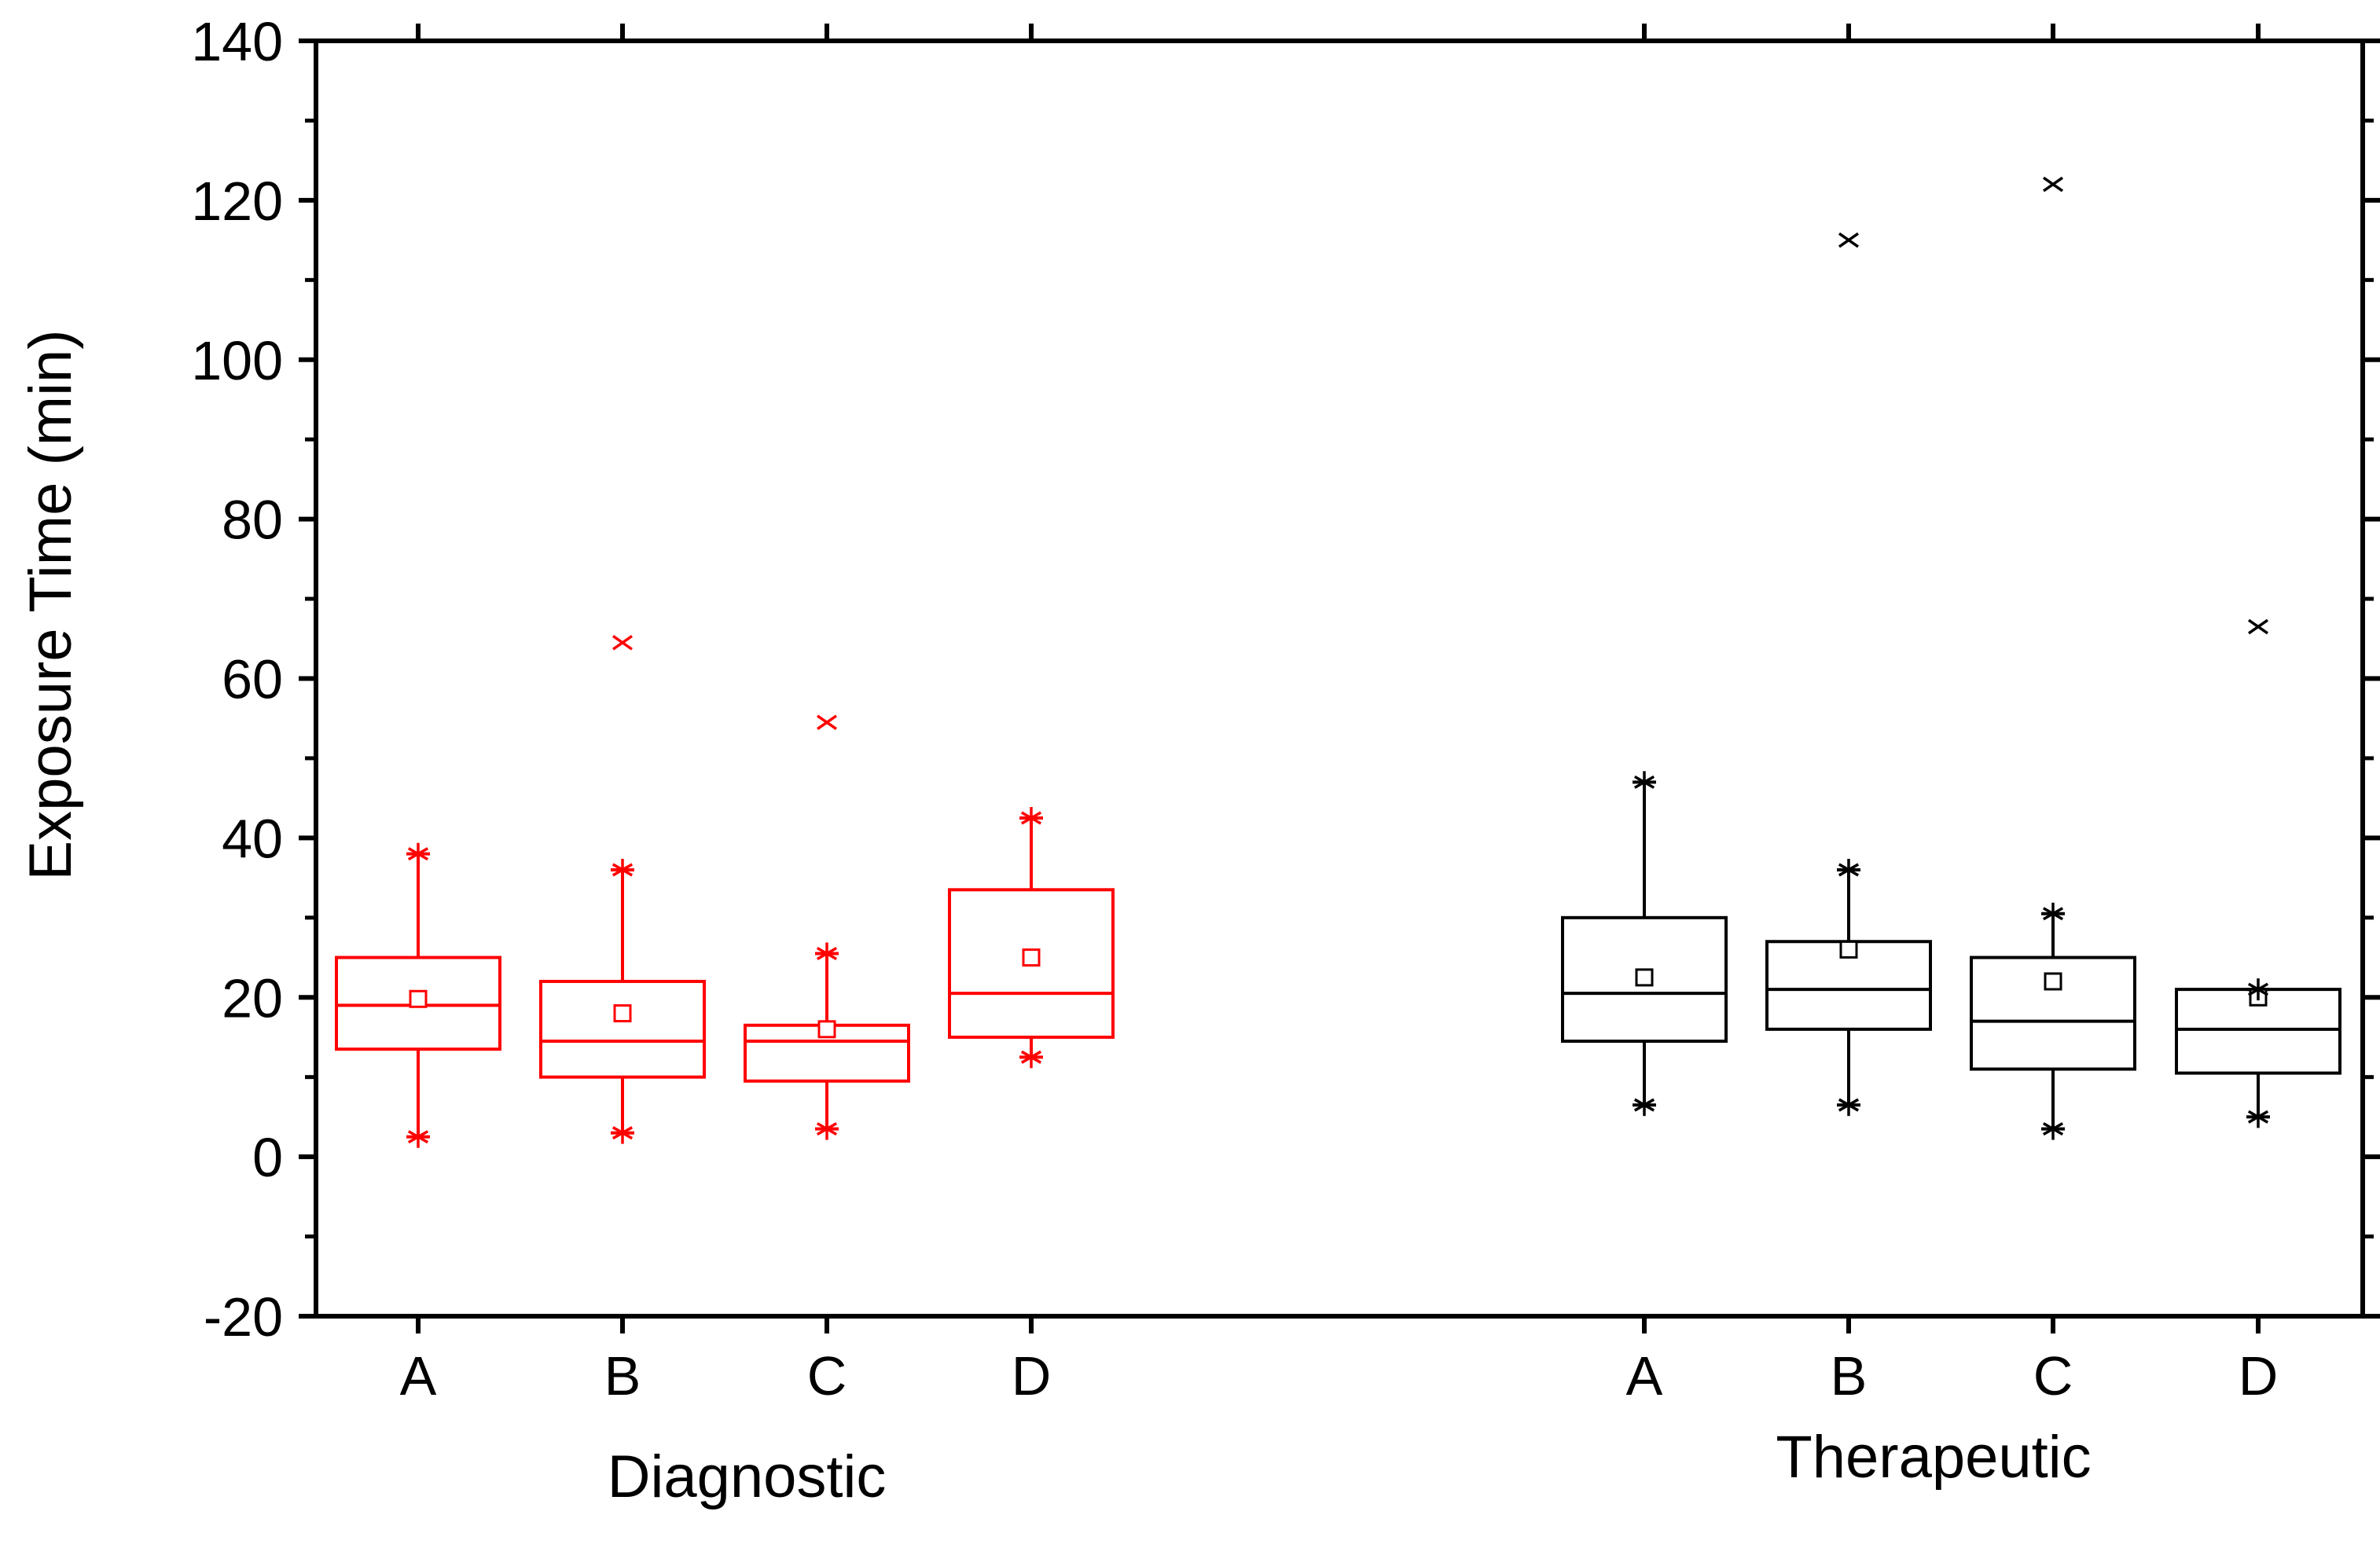 The height and width of the screenshot is (1548, 2380). Describe the element at coordinates (237, 41) in the screenshot. I see `y-tick-label: 140` at that location.